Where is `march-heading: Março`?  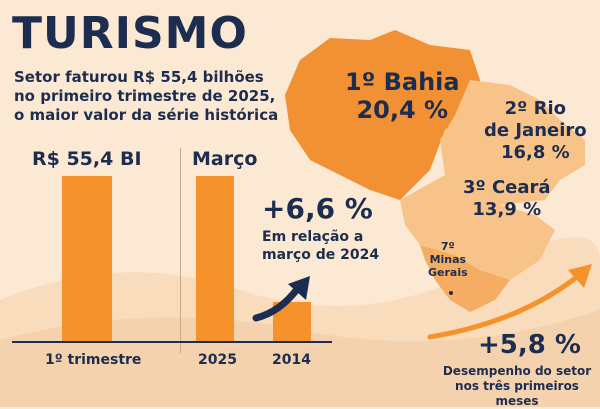 march-heading: Março is located at coordinates (225, 159).